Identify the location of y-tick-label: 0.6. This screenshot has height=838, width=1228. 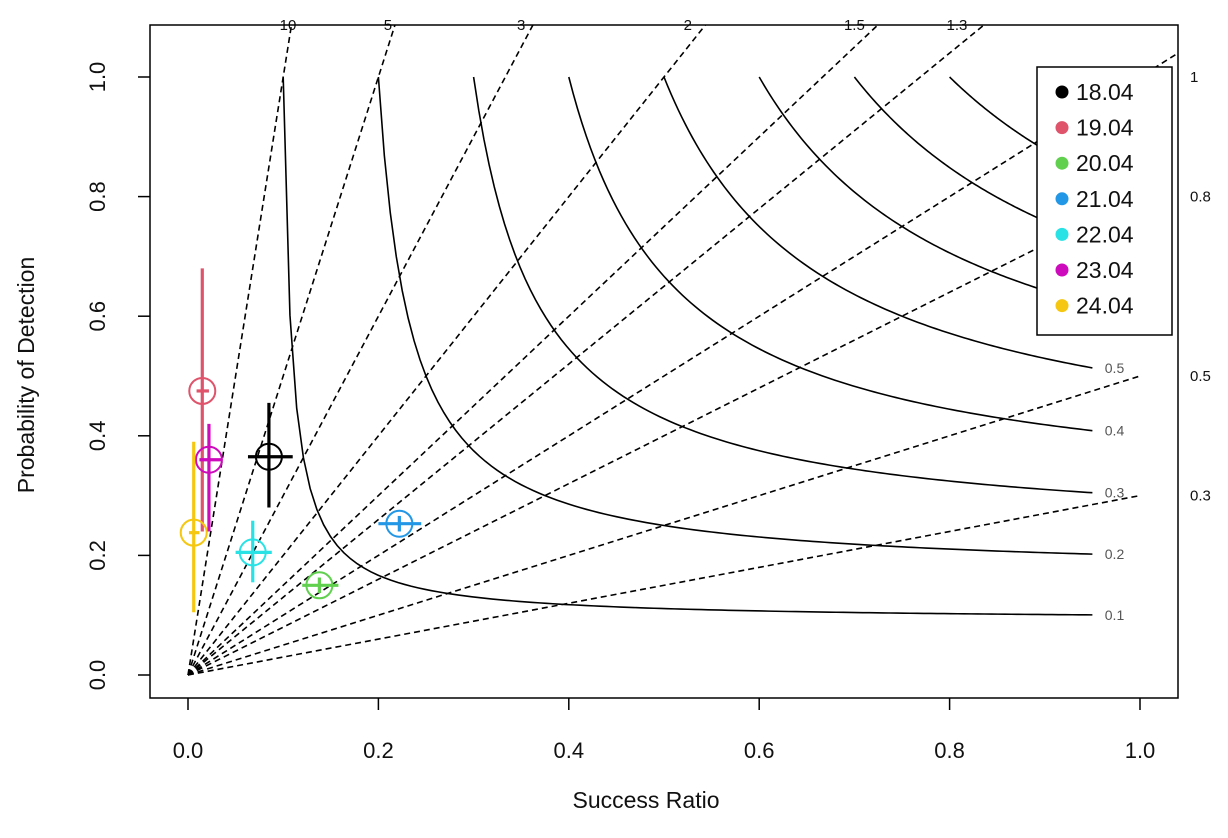
(97, 316).